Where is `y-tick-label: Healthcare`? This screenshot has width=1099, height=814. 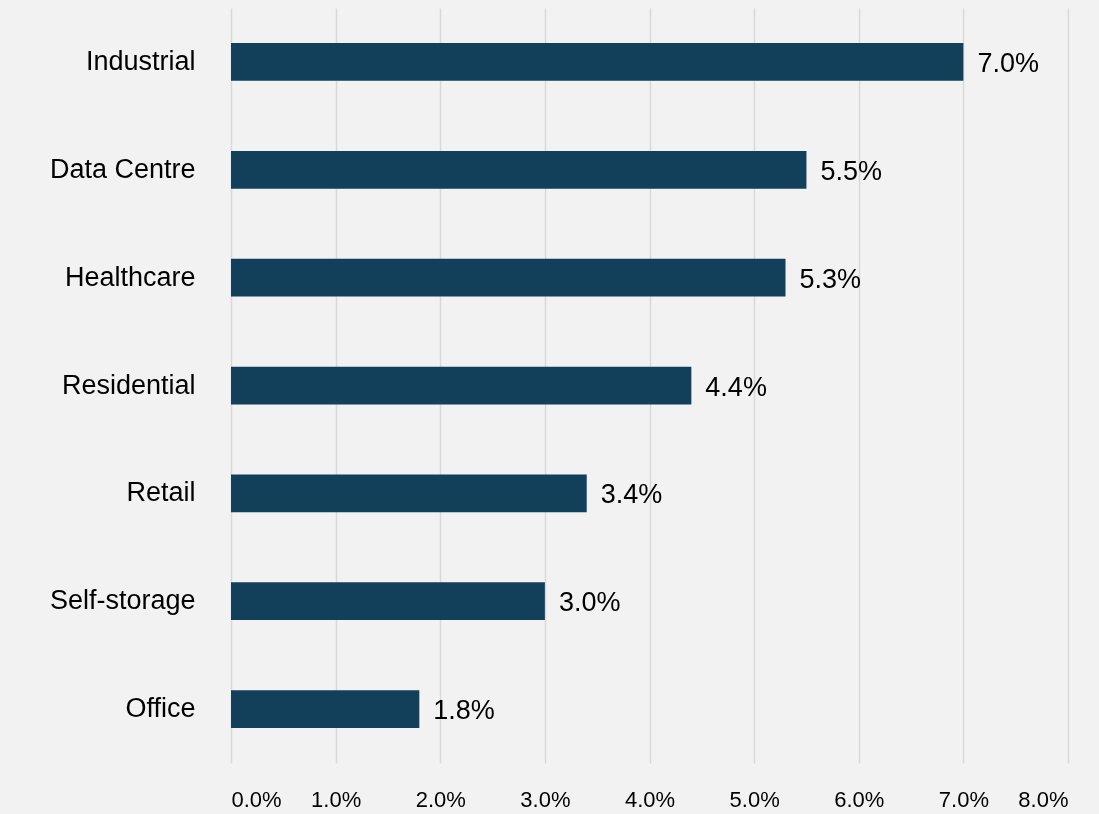
y-tick-label: Healthcare is located at coordinates (130, 276).